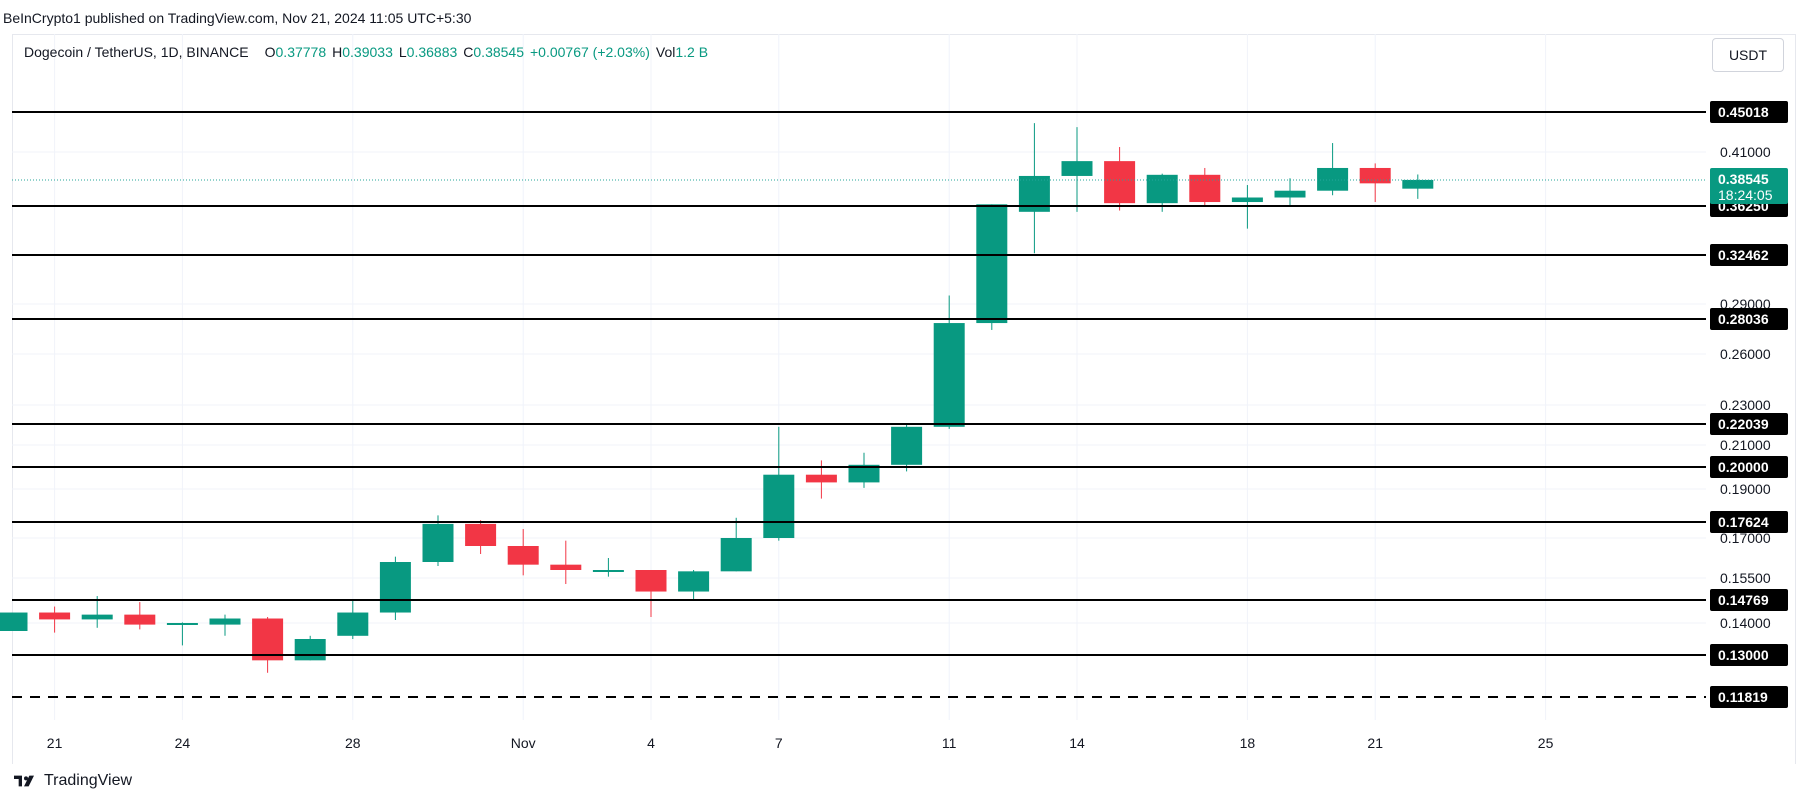  Describe the element at coordinates (1745, 195) in the screenshot. I see `countdown-label: 18:24:05` at that location.